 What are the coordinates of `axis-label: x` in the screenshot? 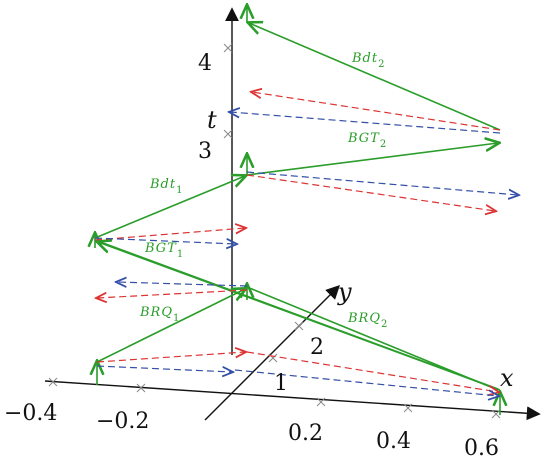 It's located at (507, 378).